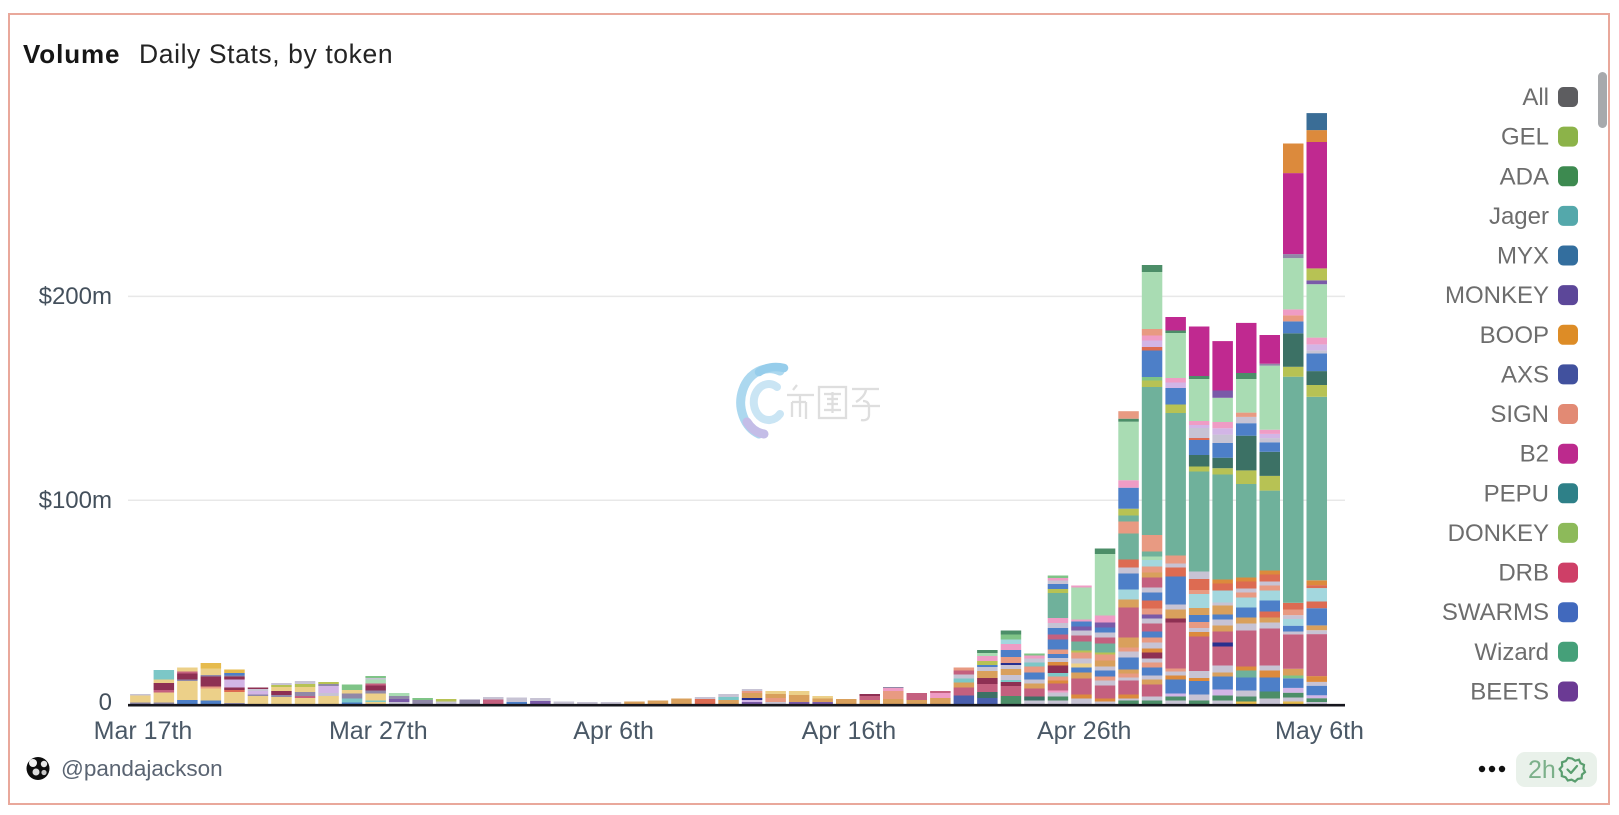  What do you see at coordinates (1498, 533) in the screenshot?
I see `svg-text: DONKEY` at bounding box center [1498, 533].